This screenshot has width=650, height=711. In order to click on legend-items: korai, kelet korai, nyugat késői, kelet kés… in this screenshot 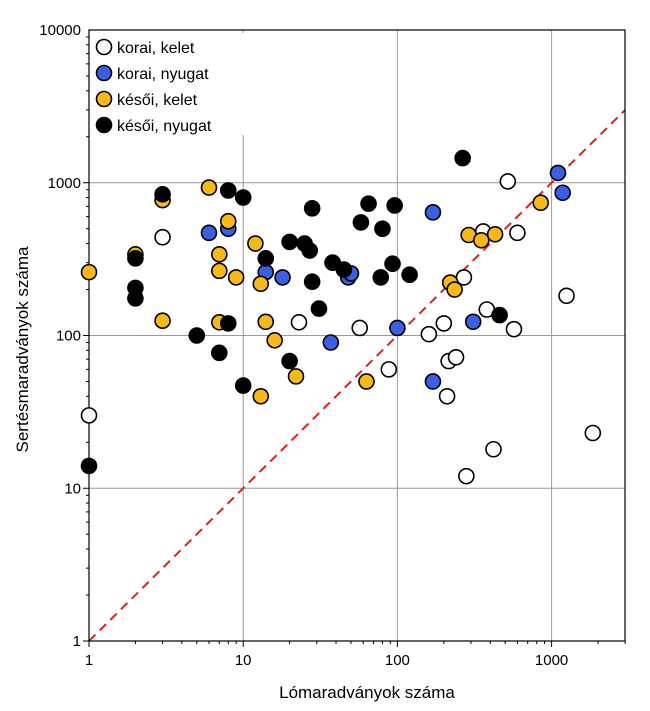, I will do `click(153, 86)`.